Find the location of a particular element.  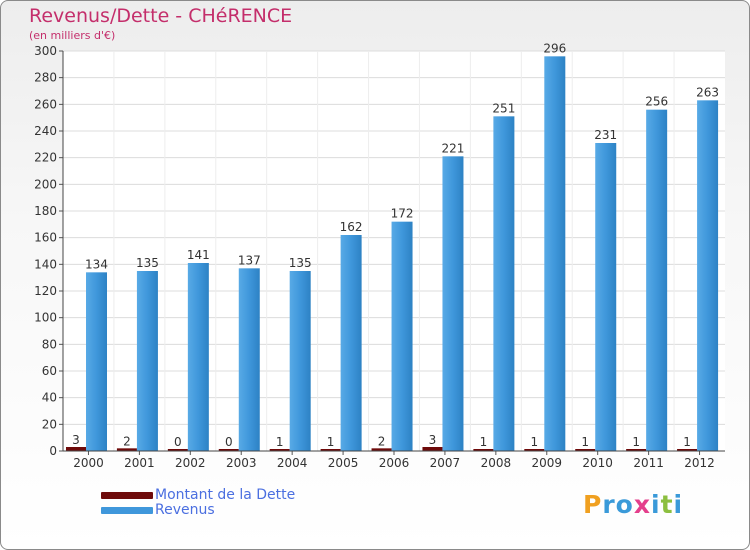

y-tick-label: 160 is located at coordinates (45, 238).